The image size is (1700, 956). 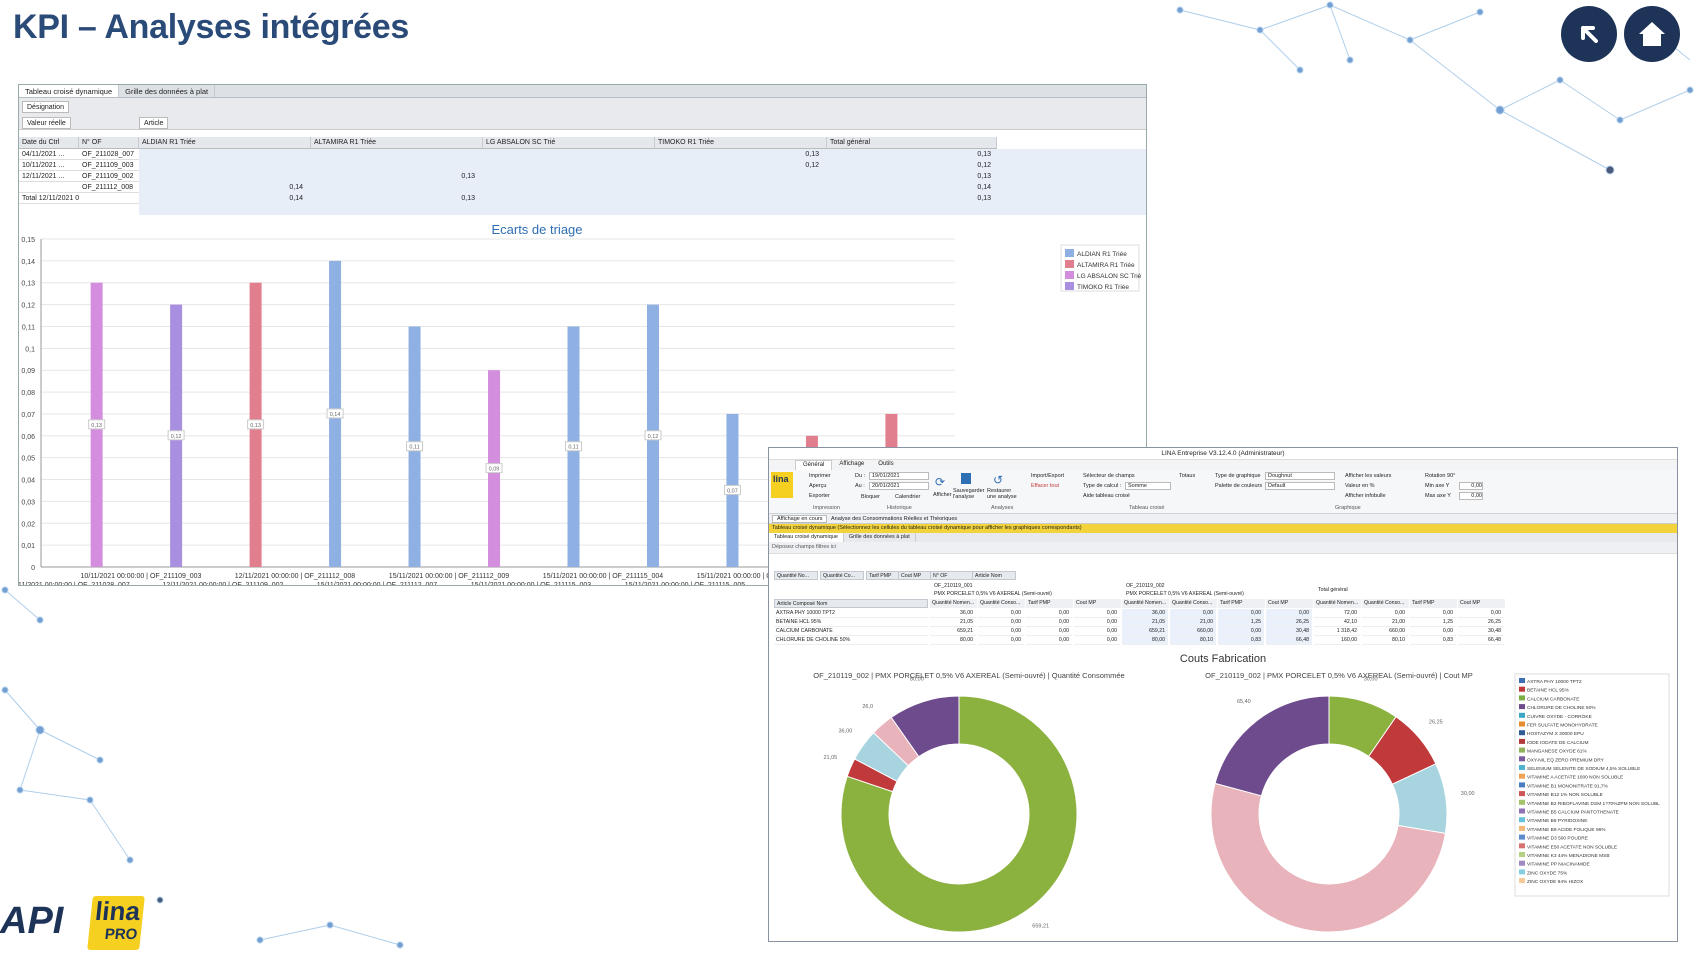 What do you see at coordinates (819, 496) in the screenshot?
I see `export-button: Exporter` at bounding box center [819, 496].